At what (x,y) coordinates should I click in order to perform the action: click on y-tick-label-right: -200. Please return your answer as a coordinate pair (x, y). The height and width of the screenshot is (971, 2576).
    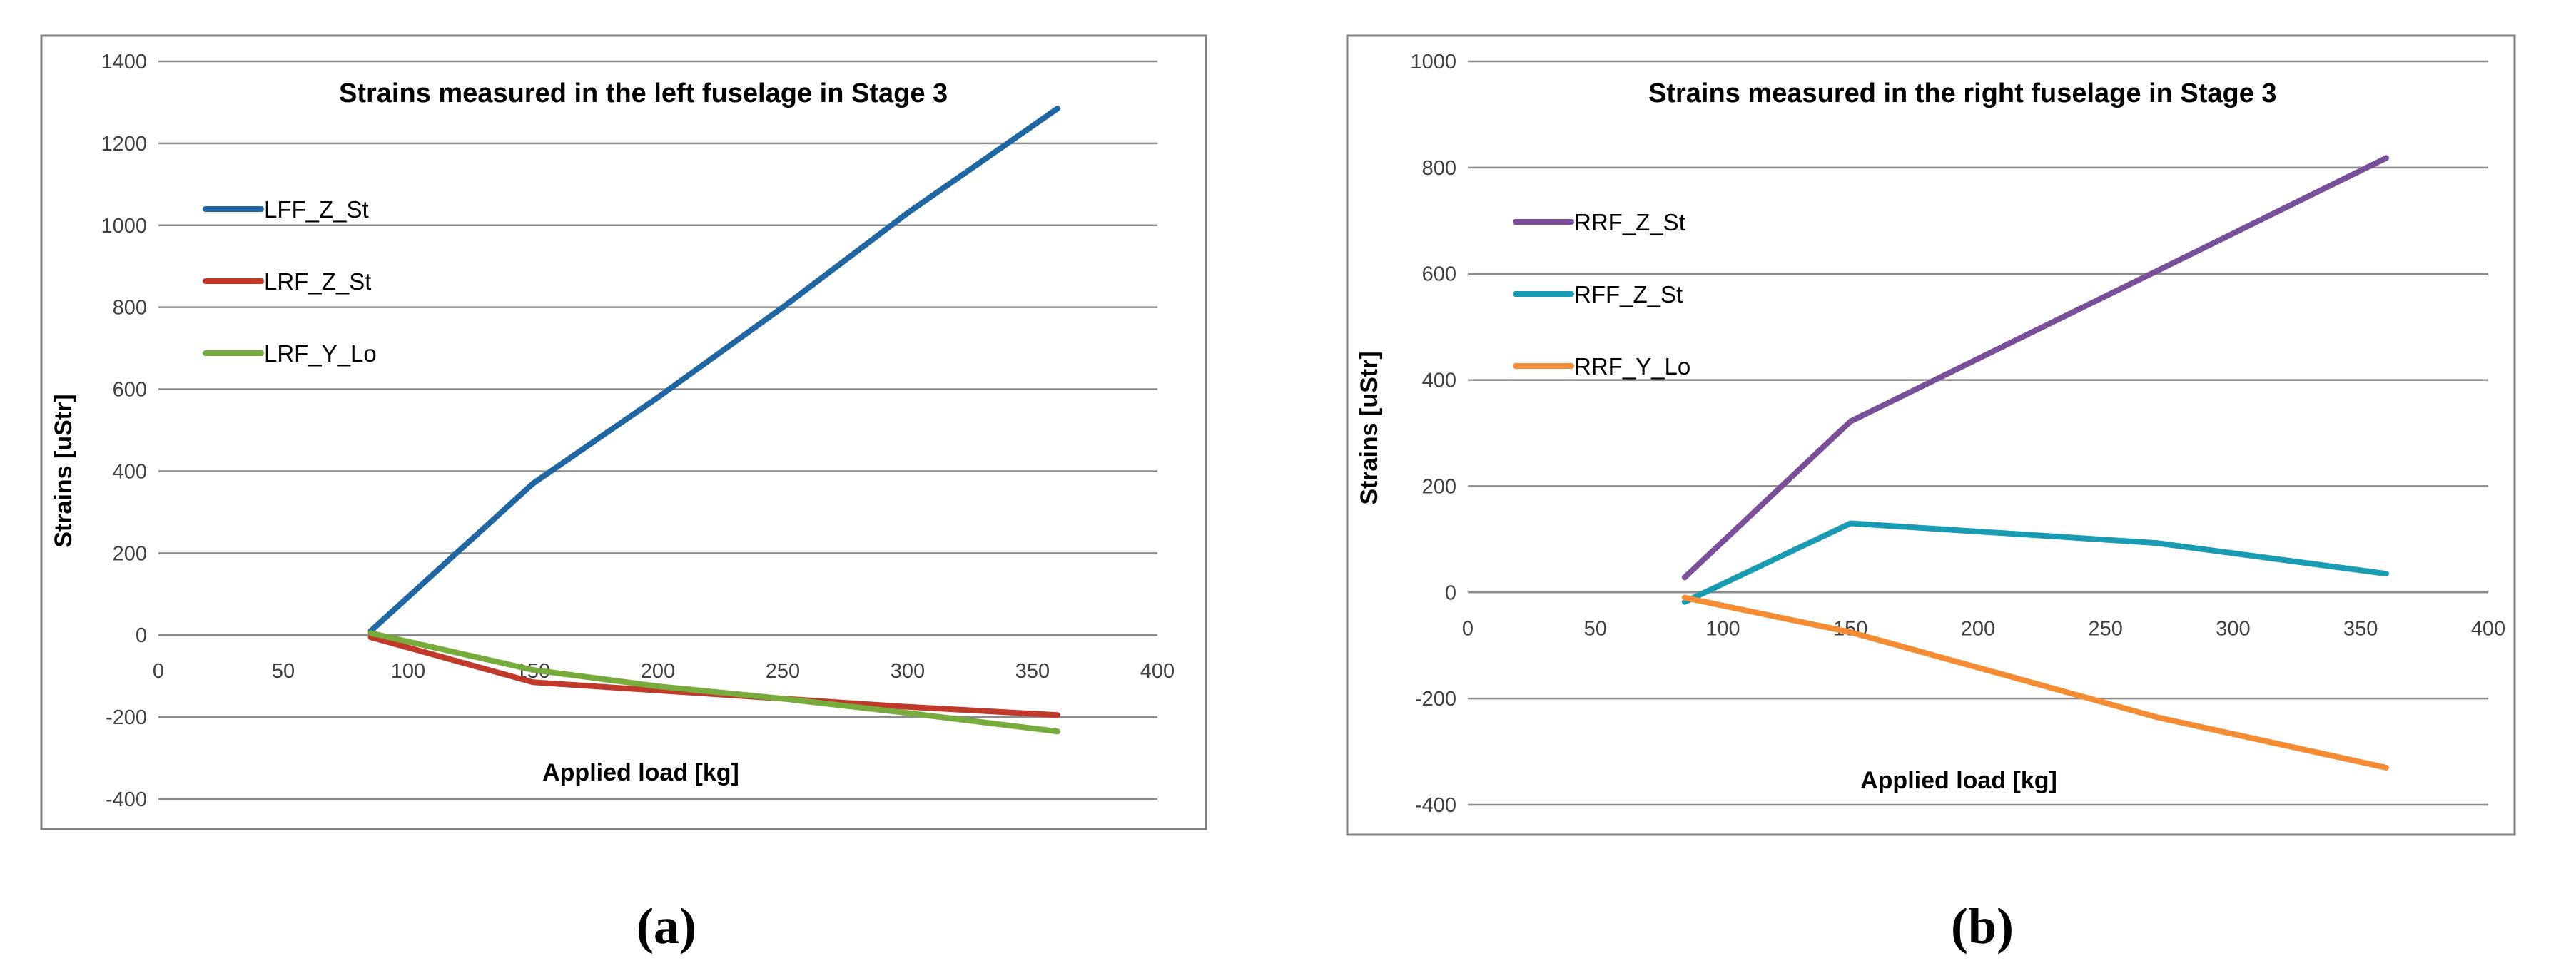
    Looking at the image, I should click on (1435, 699).